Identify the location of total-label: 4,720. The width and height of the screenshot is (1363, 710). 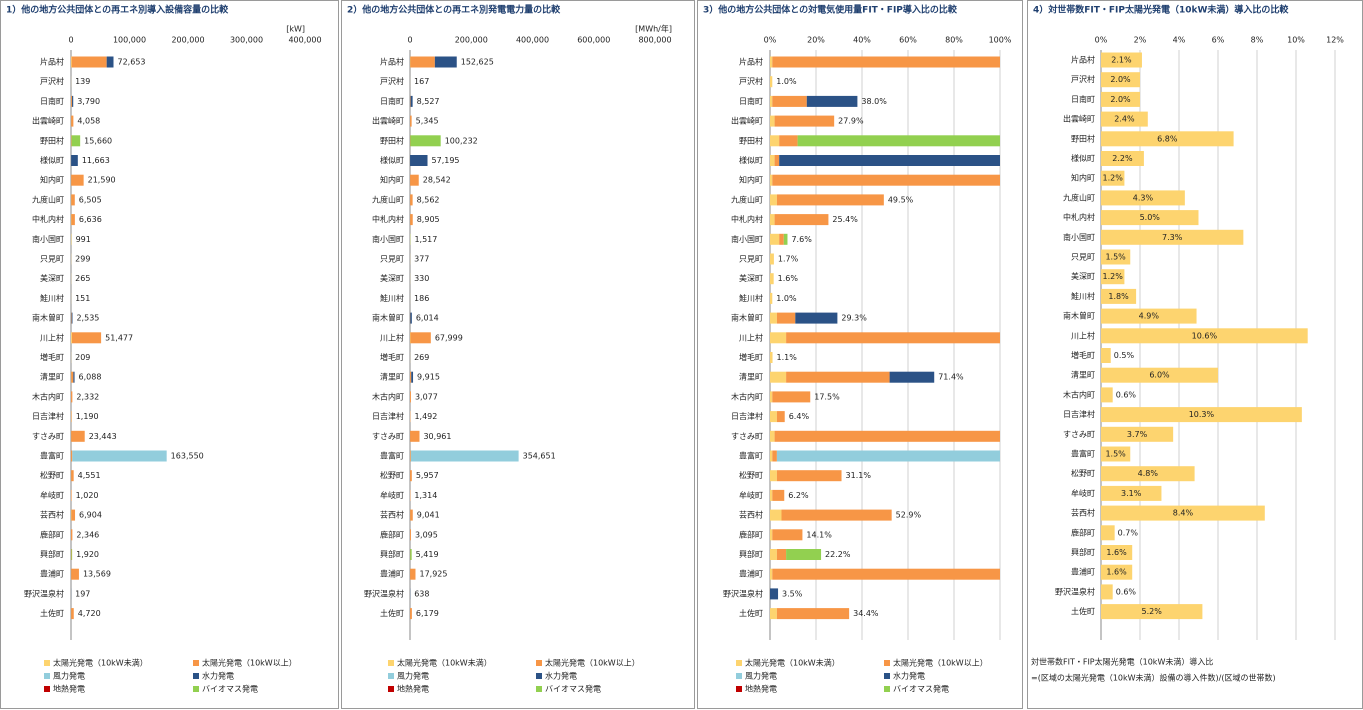
(89, 613).